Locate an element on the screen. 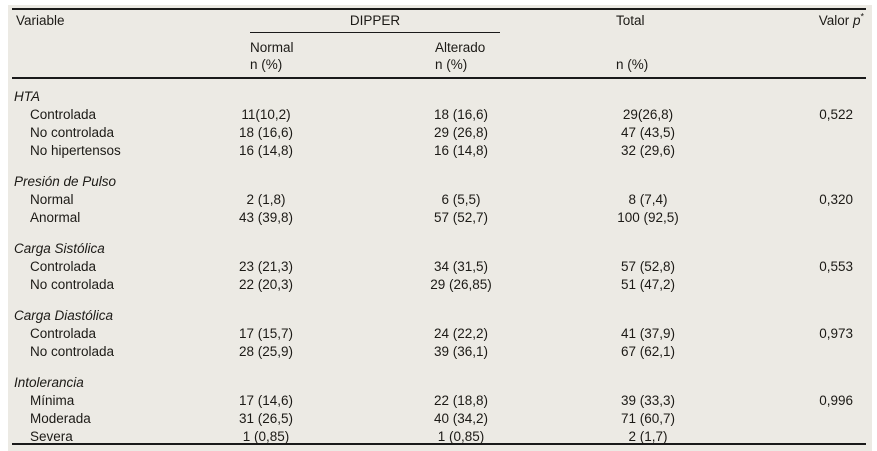 This screenshot has height=451, width=877. cell-total: 32 (29,6) is located at coordinates (648, 150).